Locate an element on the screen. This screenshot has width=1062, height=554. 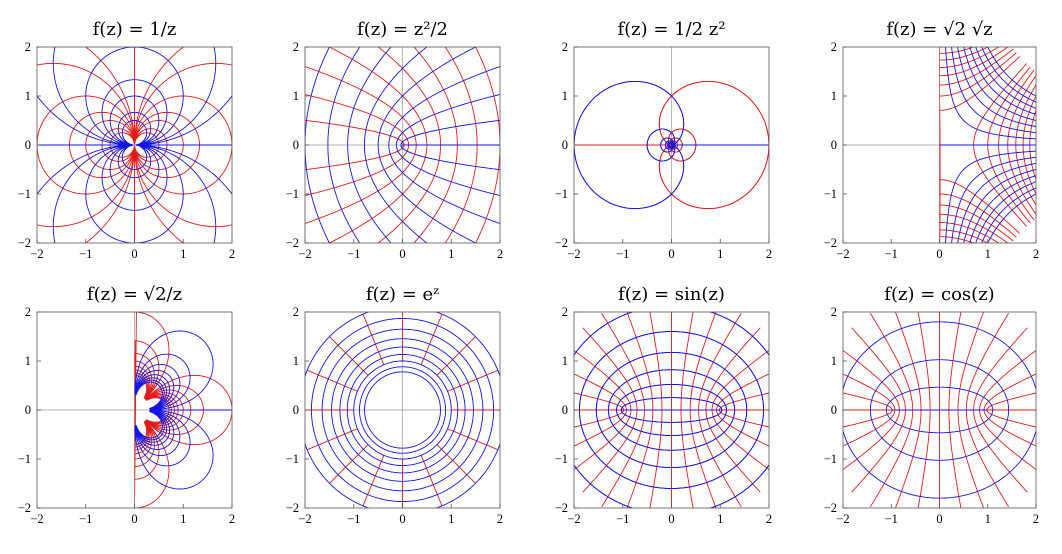
panel-5: −2 −1 0 1 2 −2 −1 0 1 2 f(z) = √2/z is located at coordinates (126, 405).